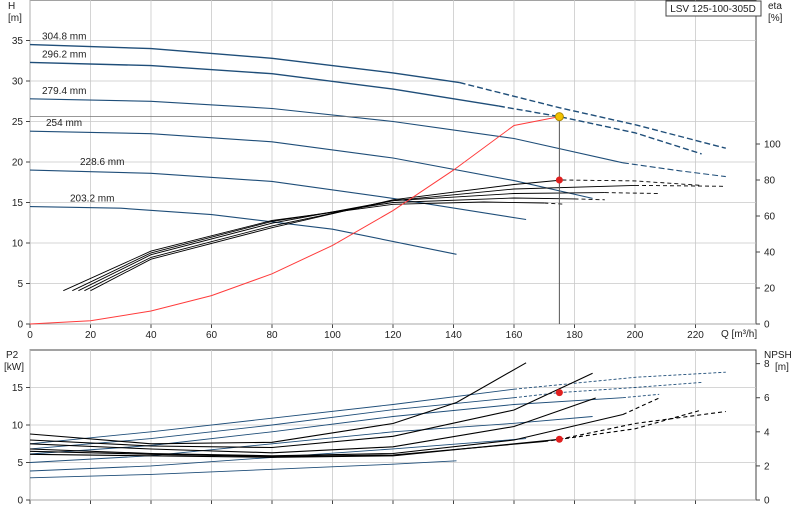  Describe the element at coordinates (739, 334) in the screenshot. I see `flow-axis-label: Q [m³/h]` at that location.